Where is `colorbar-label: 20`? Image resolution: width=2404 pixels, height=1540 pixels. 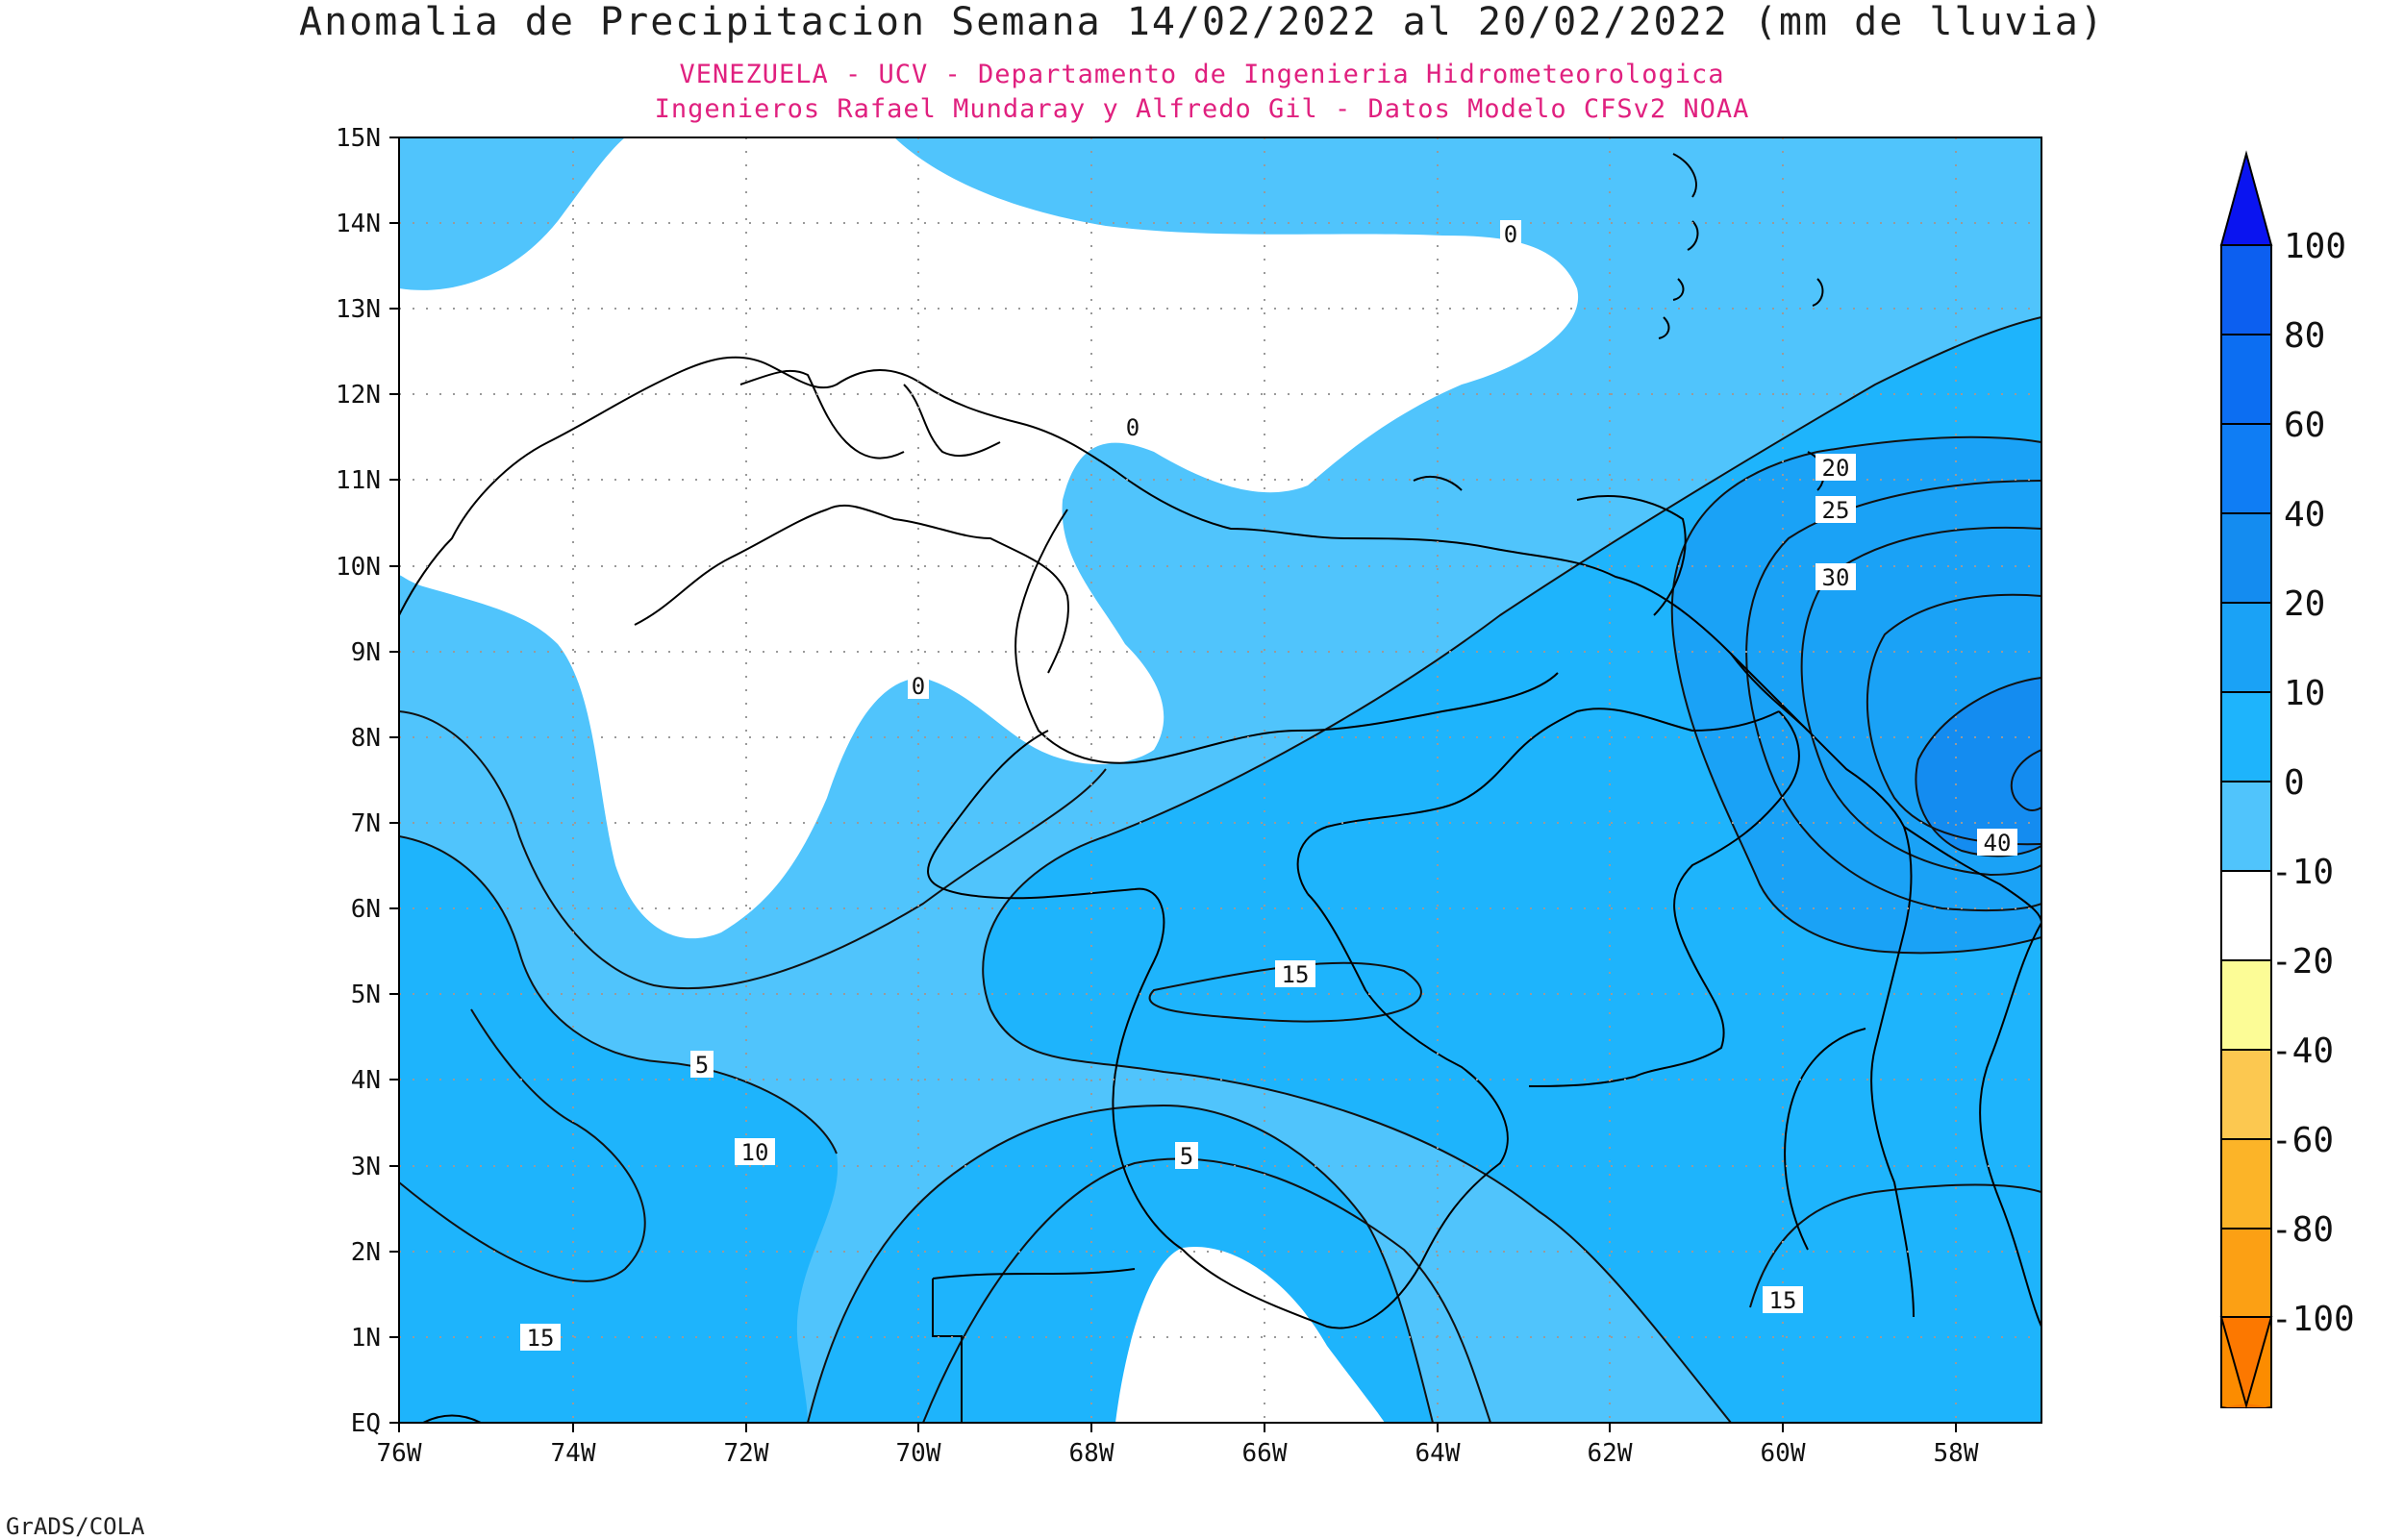
colorbar-label: 20 is located at coordinates (2304, 604).